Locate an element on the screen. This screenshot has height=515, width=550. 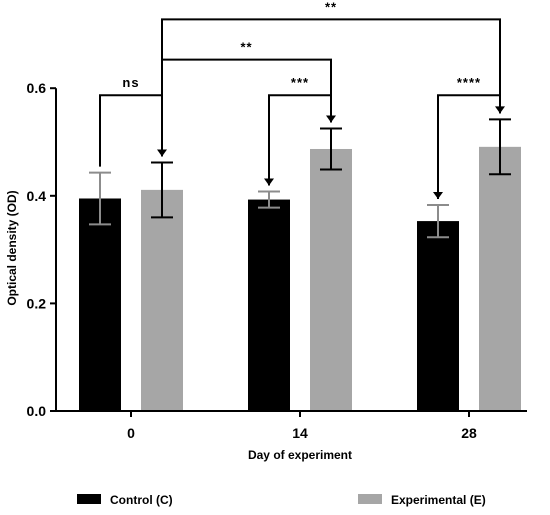
legend: Control (C) Experimental (E) is located at coordinates (281, 500).